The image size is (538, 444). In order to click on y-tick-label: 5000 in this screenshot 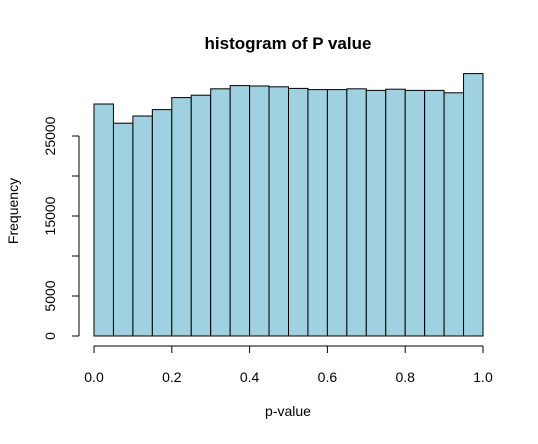, I will do `click(50, 295)`.